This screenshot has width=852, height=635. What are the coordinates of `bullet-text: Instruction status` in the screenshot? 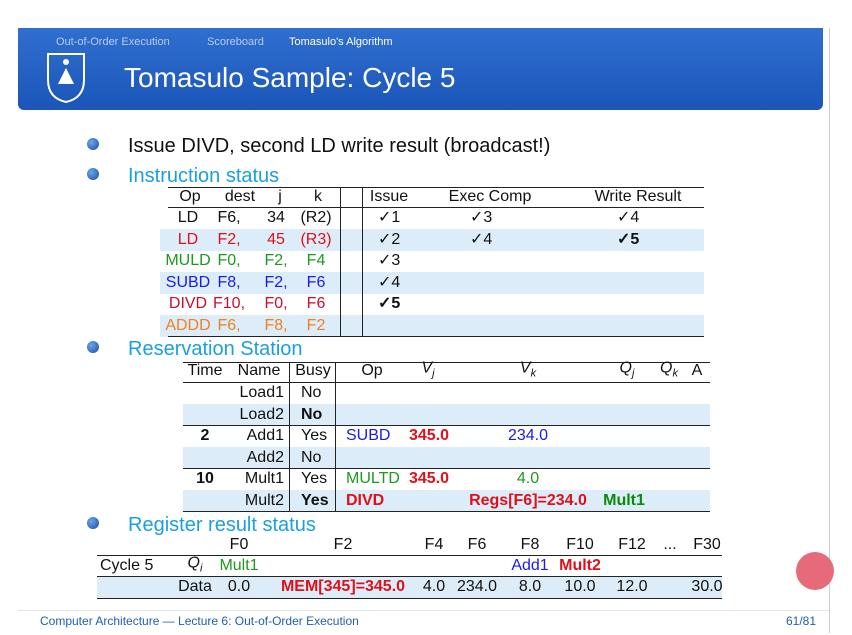 It's located at (204, 176).